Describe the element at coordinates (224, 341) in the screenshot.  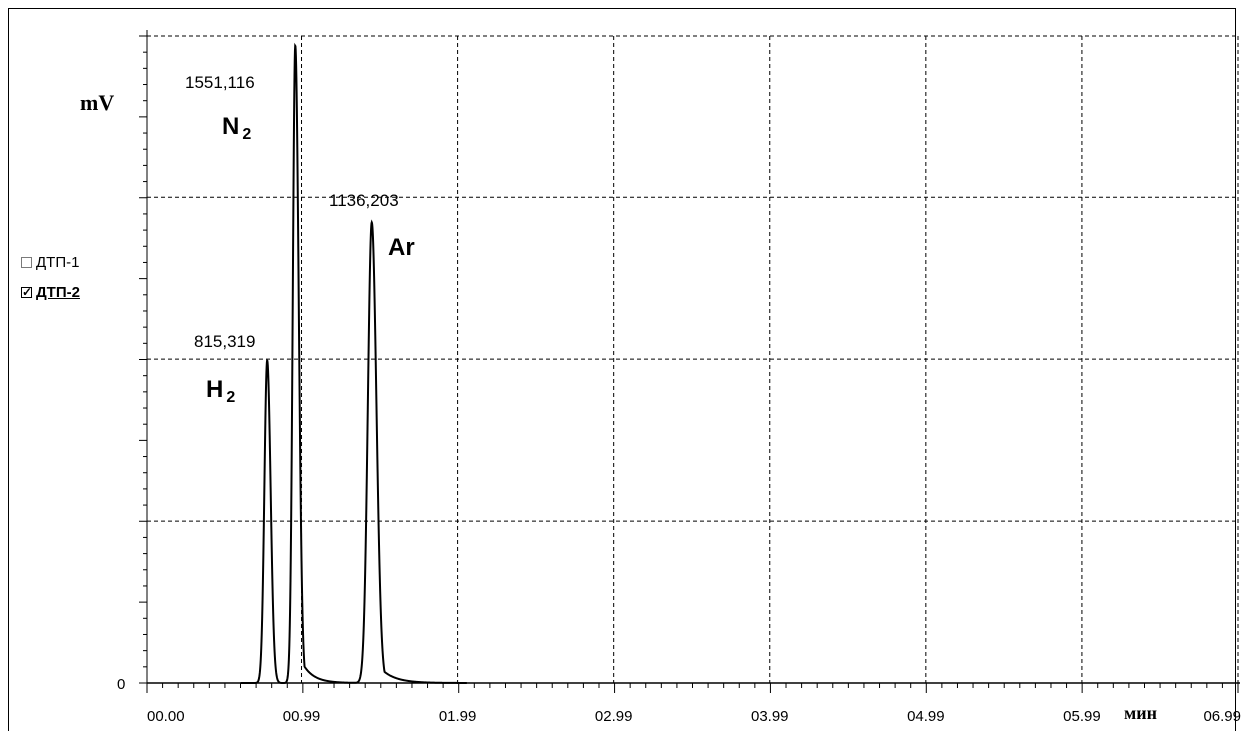
I see `peak-value-label: 815,319` at that location.